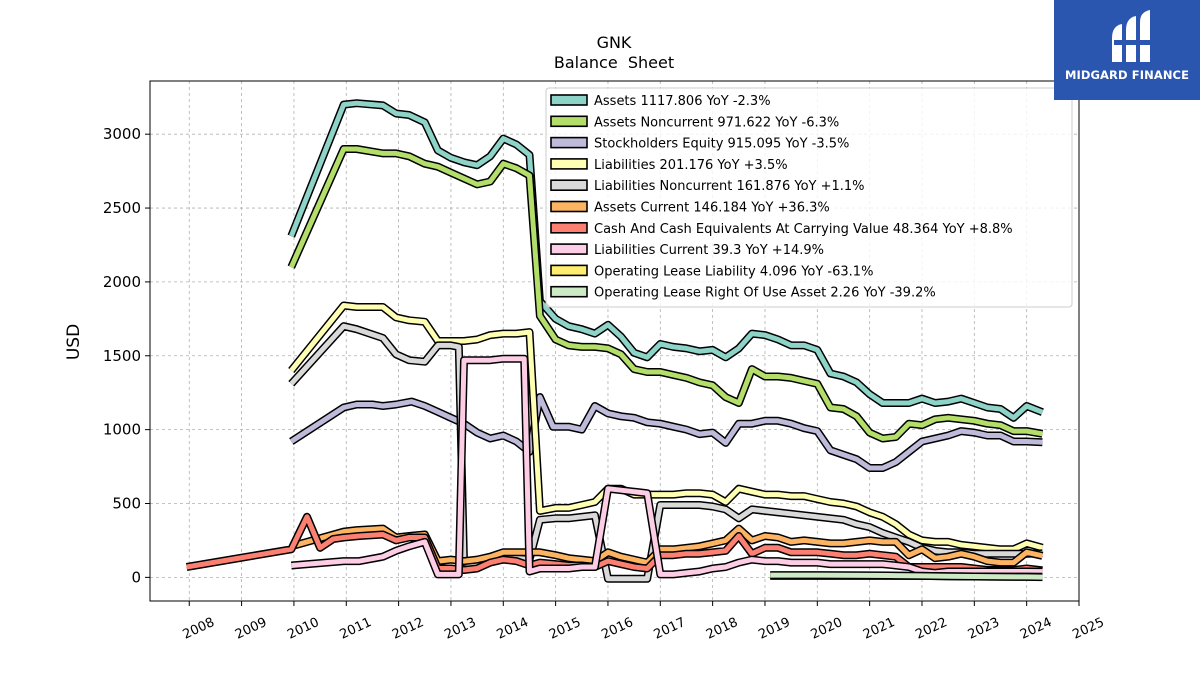 Image resolution: width=1200 pixels, height=675 pixels. What do you see at coordinates (122, 356) in the screenshot?
I see `y-tick-label: 1500` at bounding box center [122, 356].